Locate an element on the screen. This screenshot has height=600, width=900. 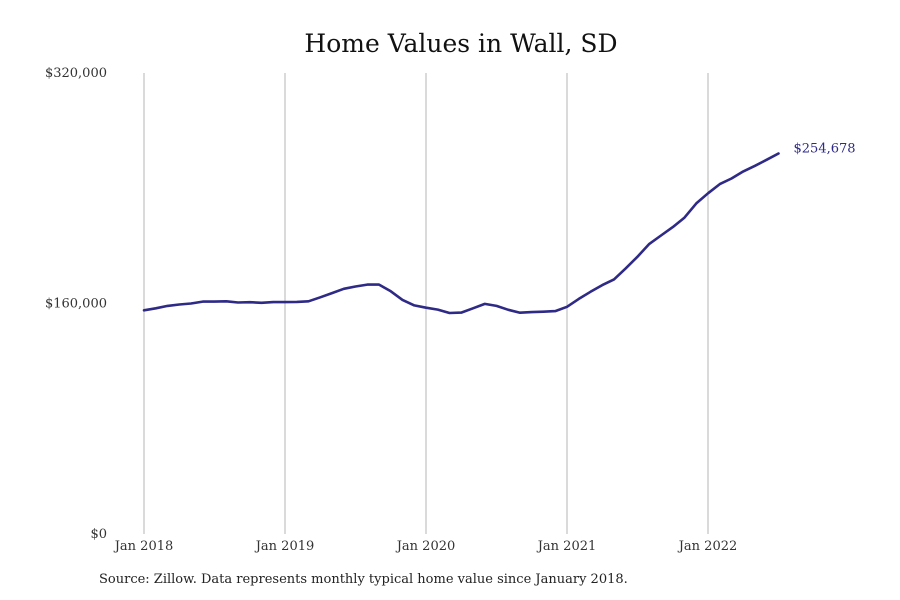
x-tick-label: Jan 2019 is located at coordinates (284, 546).